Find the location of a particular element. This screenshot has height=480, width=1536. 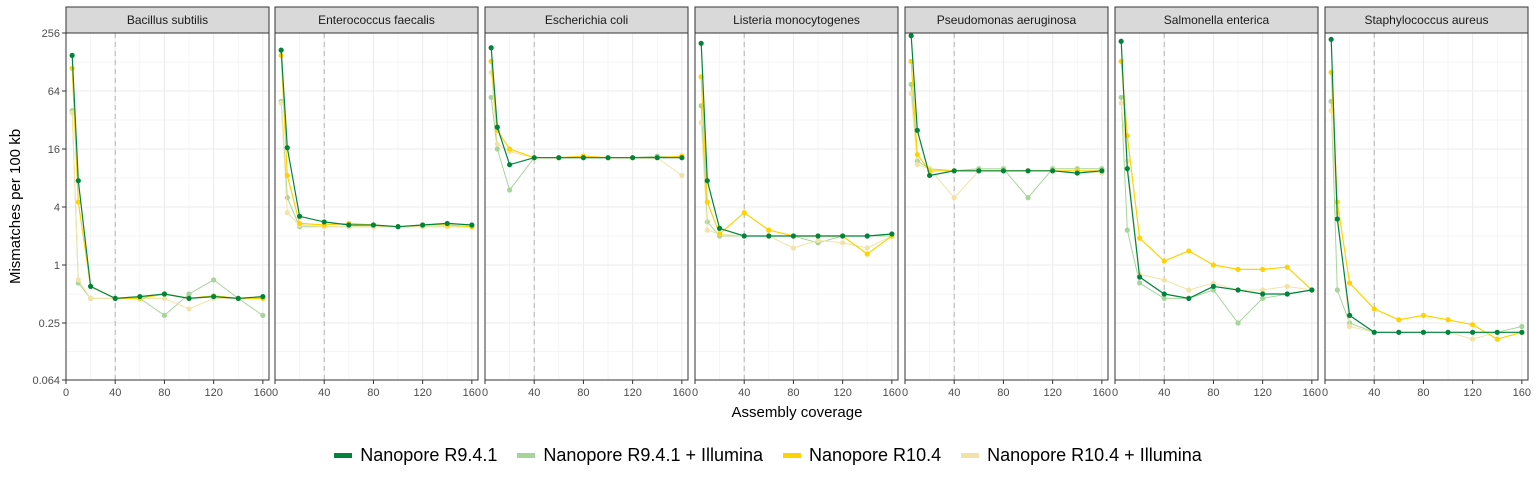

y-tick-label: 64 is located at coordinates (54, 92).